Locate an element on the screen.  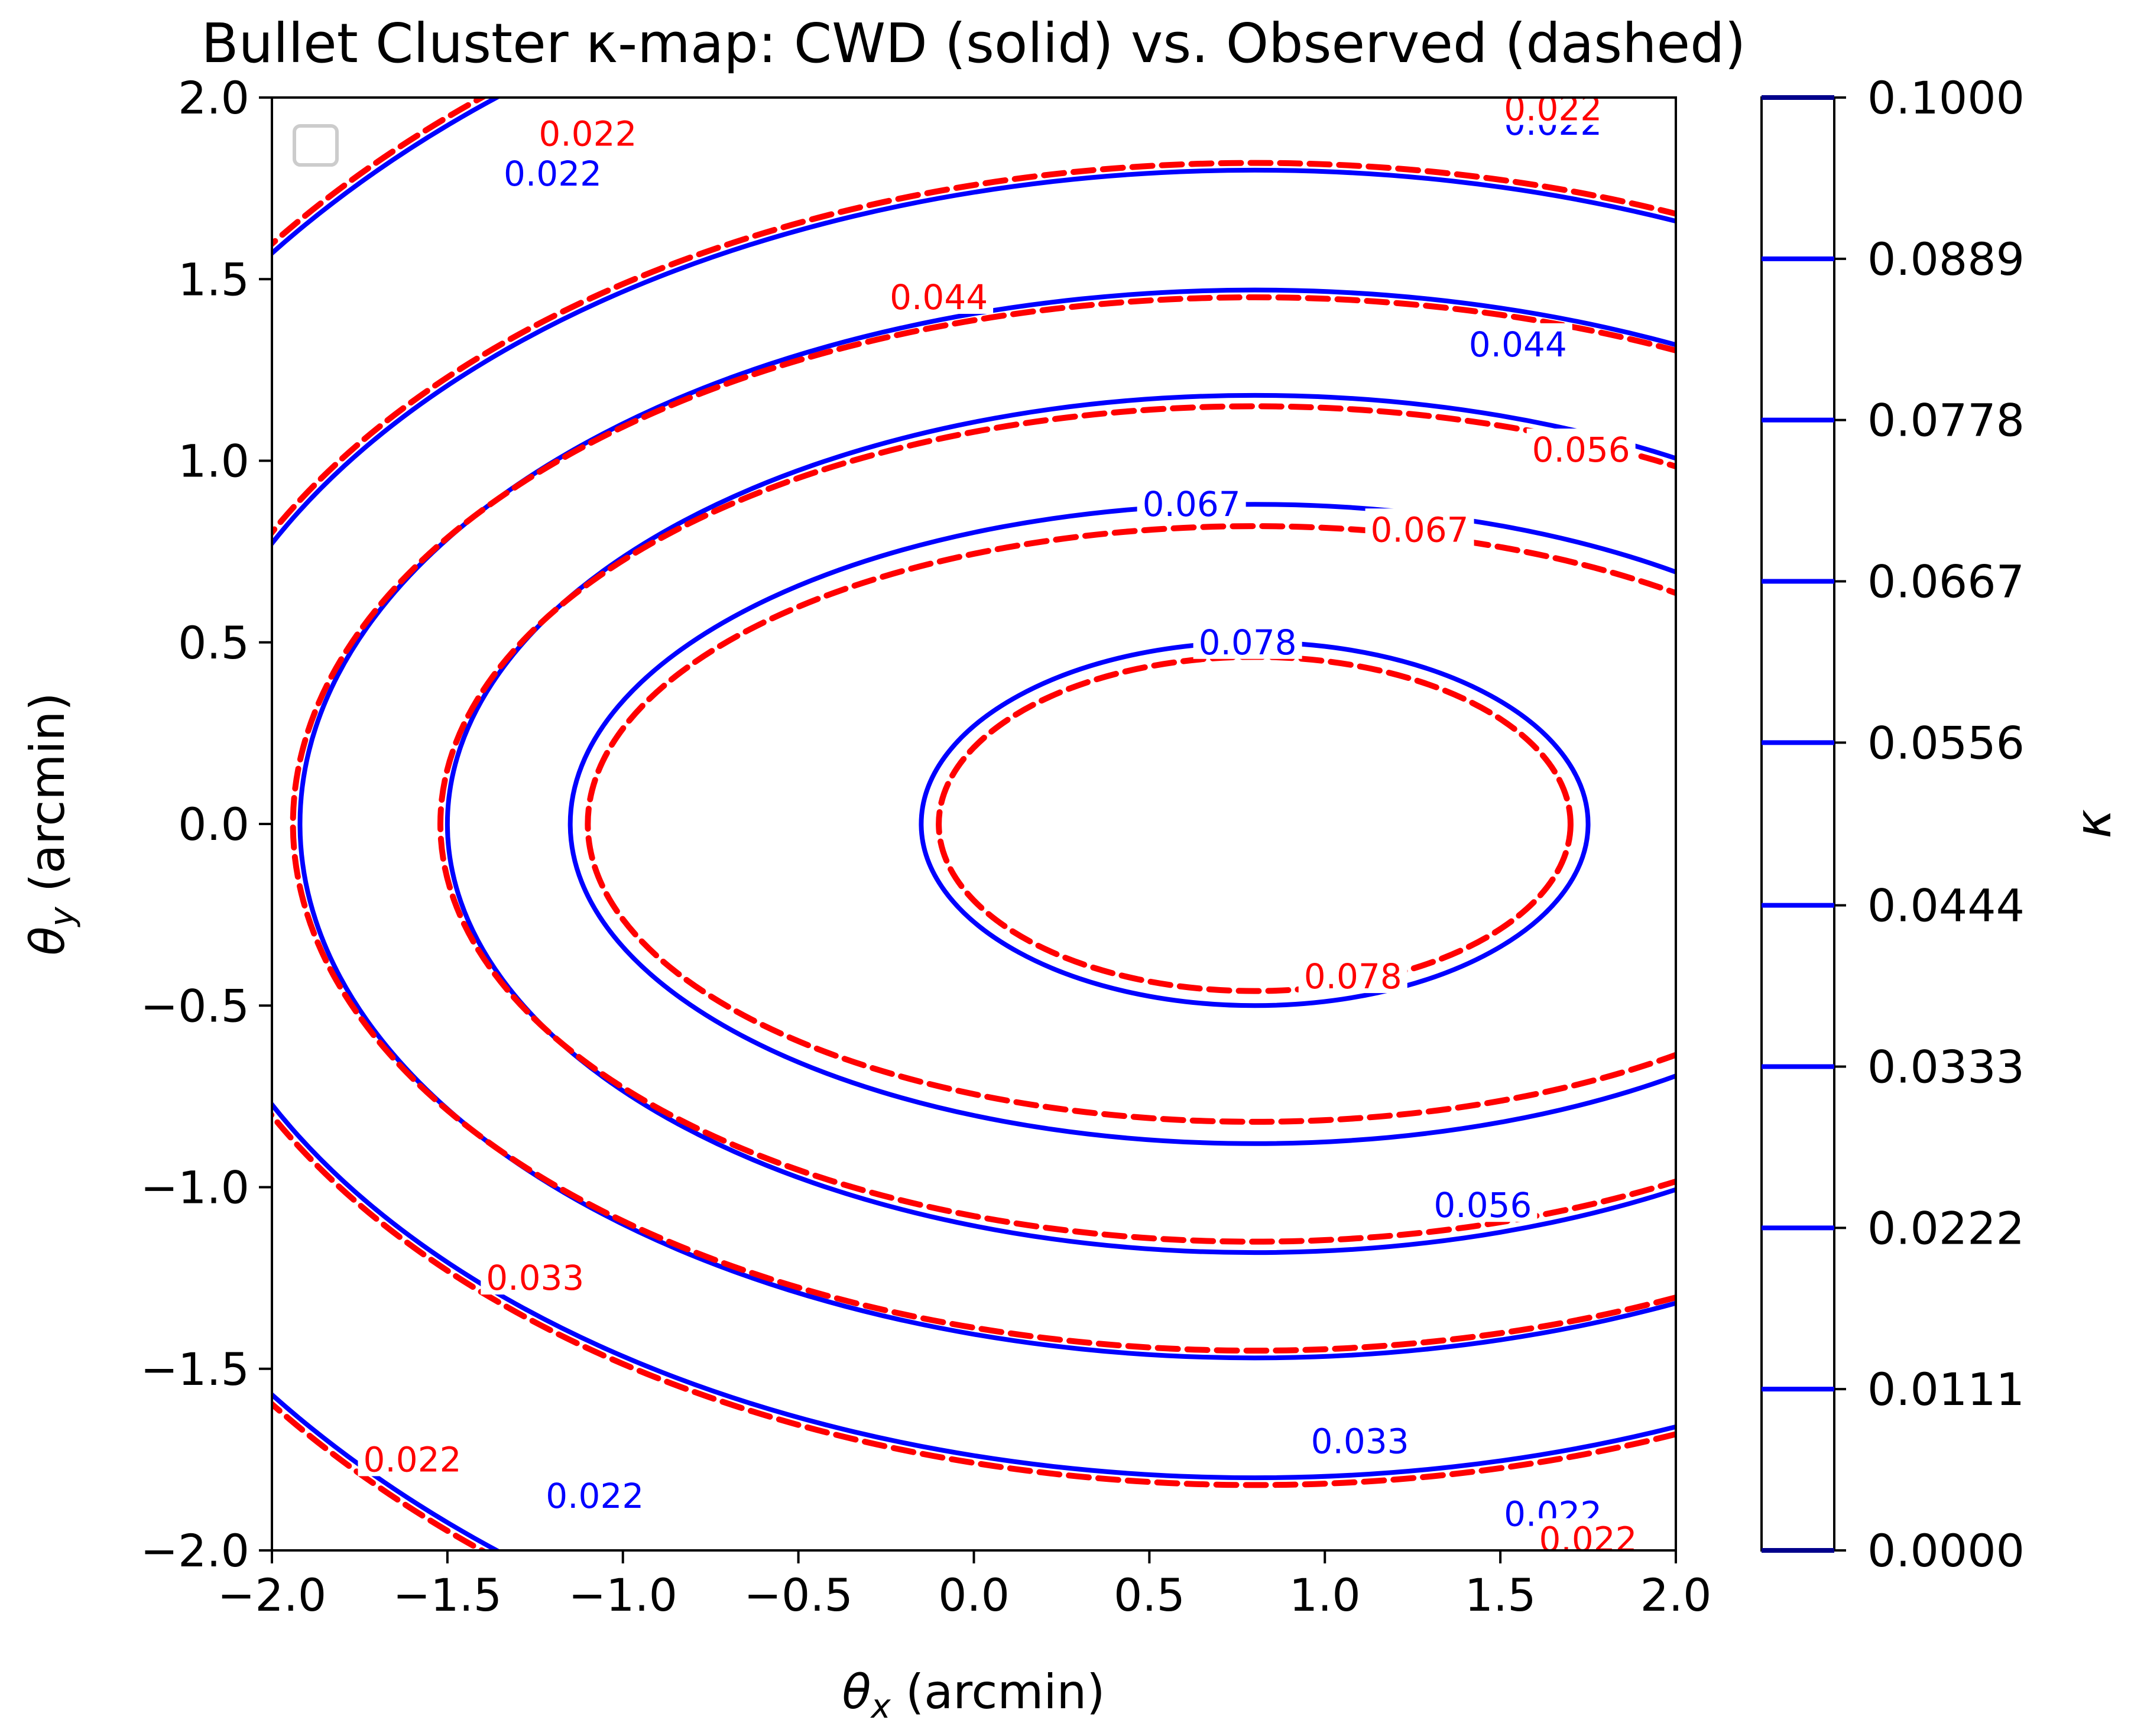
x-tick-label: −2.0 is located at coordinates (272, 1595).